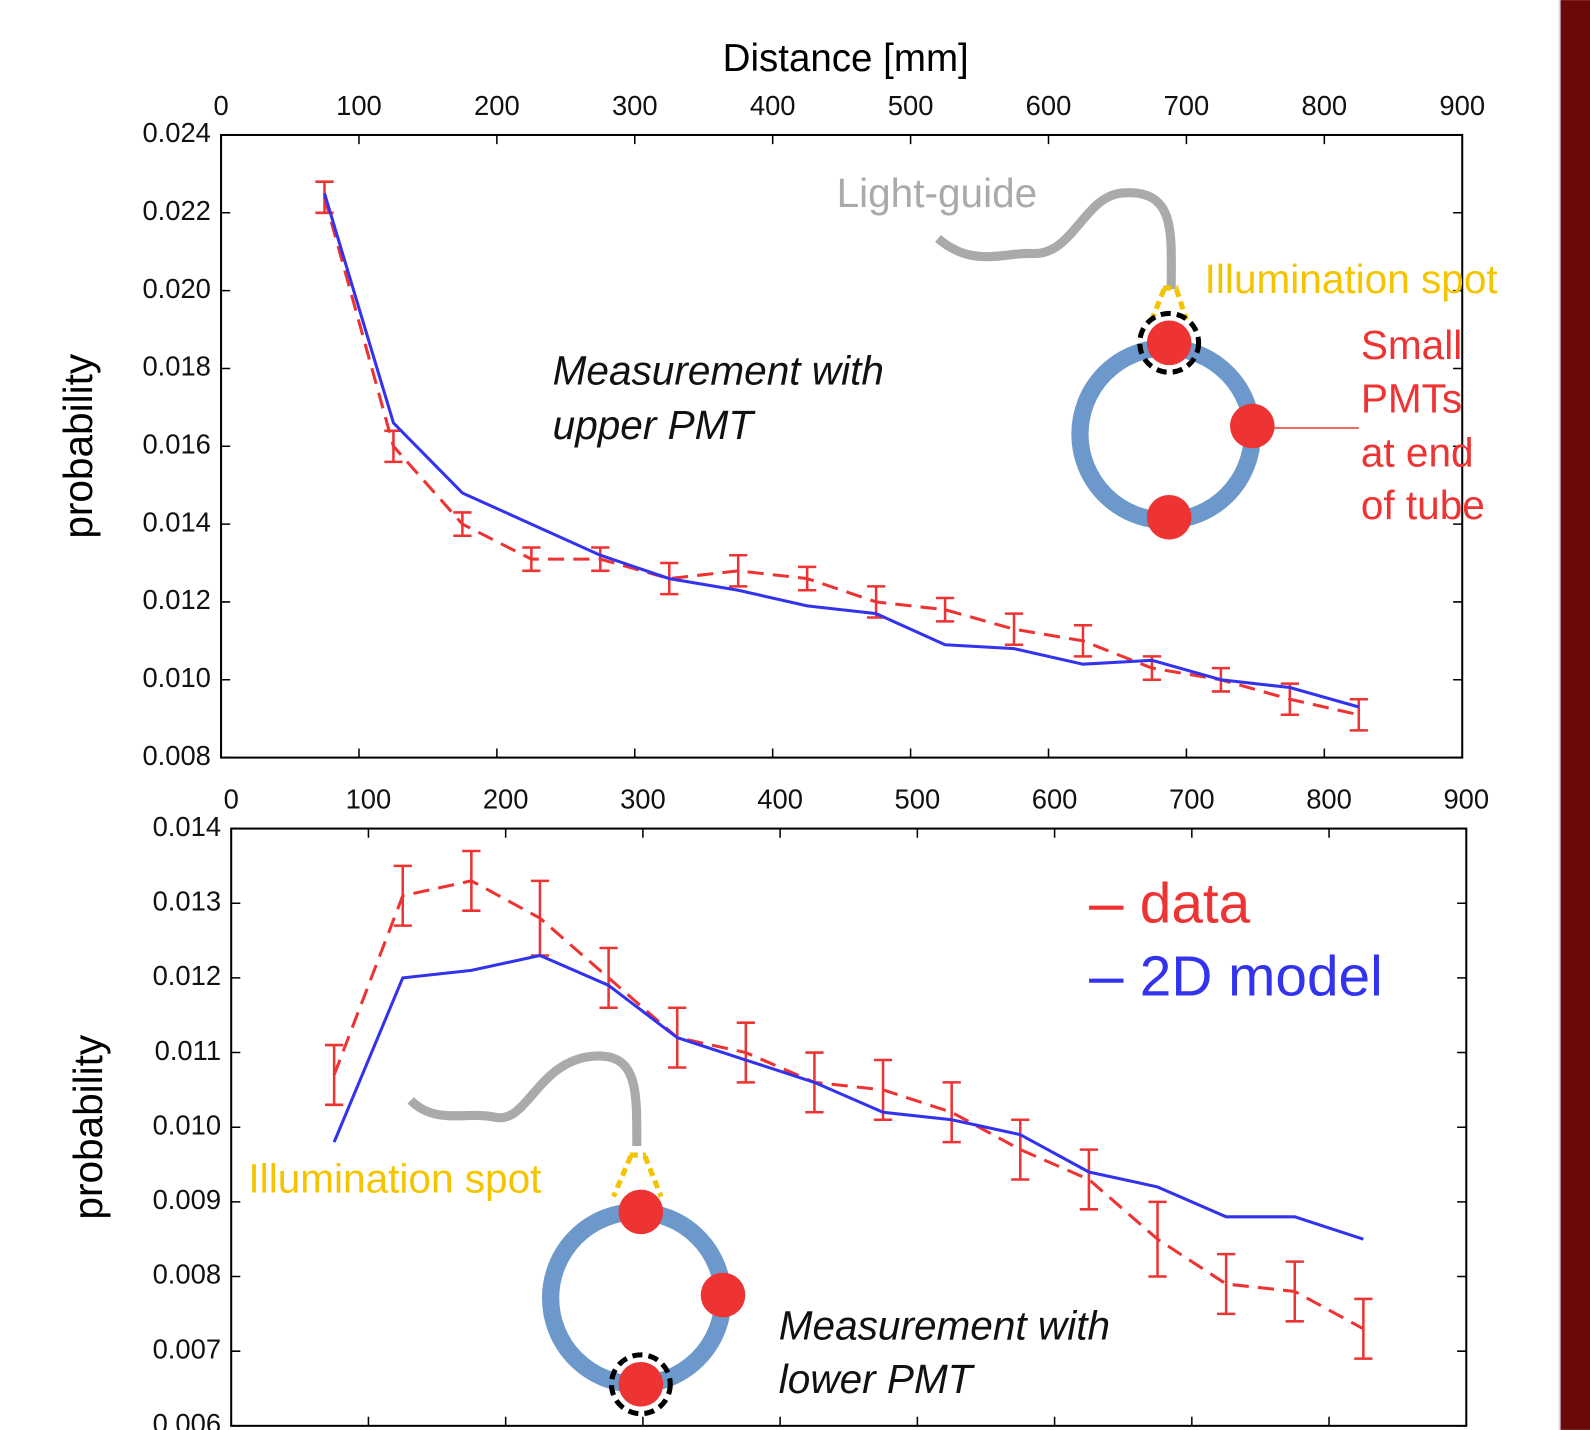  I want to click on annotation: Measurement with lower PMT, so click(950, 1352).